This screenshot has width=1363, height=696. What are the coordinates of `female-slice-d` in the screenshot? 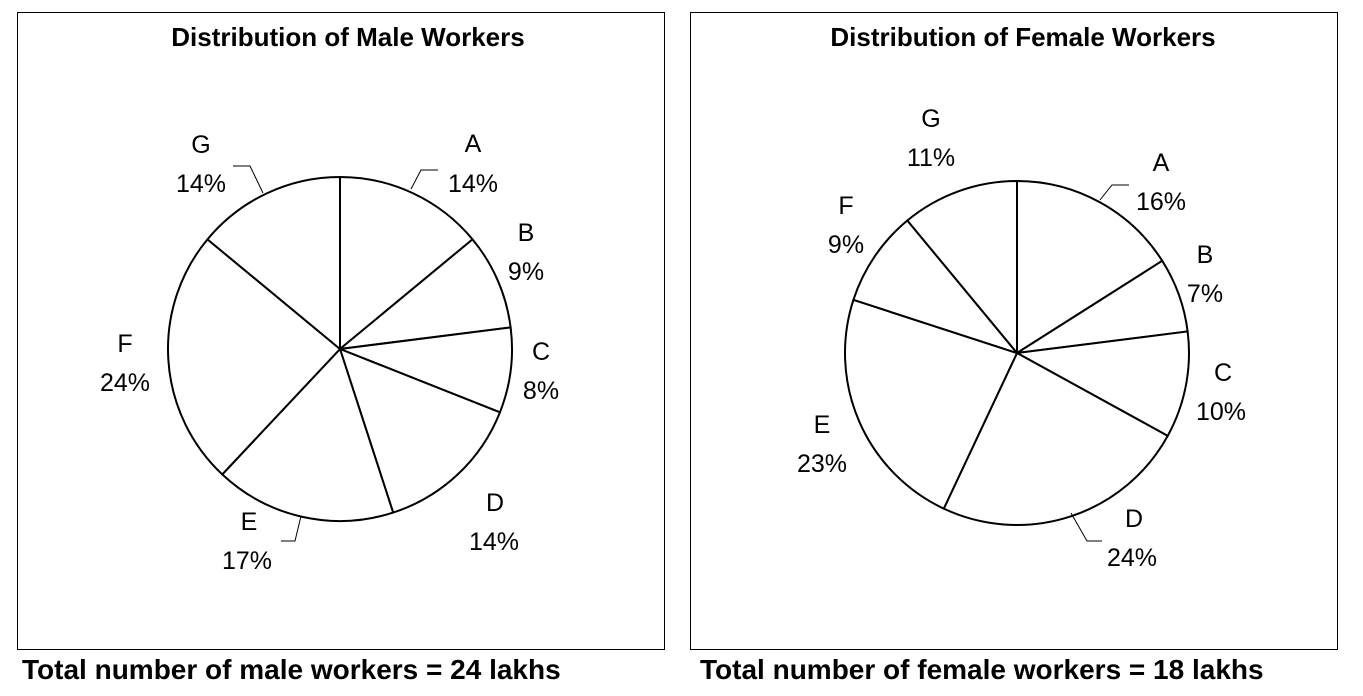 It's located at (1055, 439).